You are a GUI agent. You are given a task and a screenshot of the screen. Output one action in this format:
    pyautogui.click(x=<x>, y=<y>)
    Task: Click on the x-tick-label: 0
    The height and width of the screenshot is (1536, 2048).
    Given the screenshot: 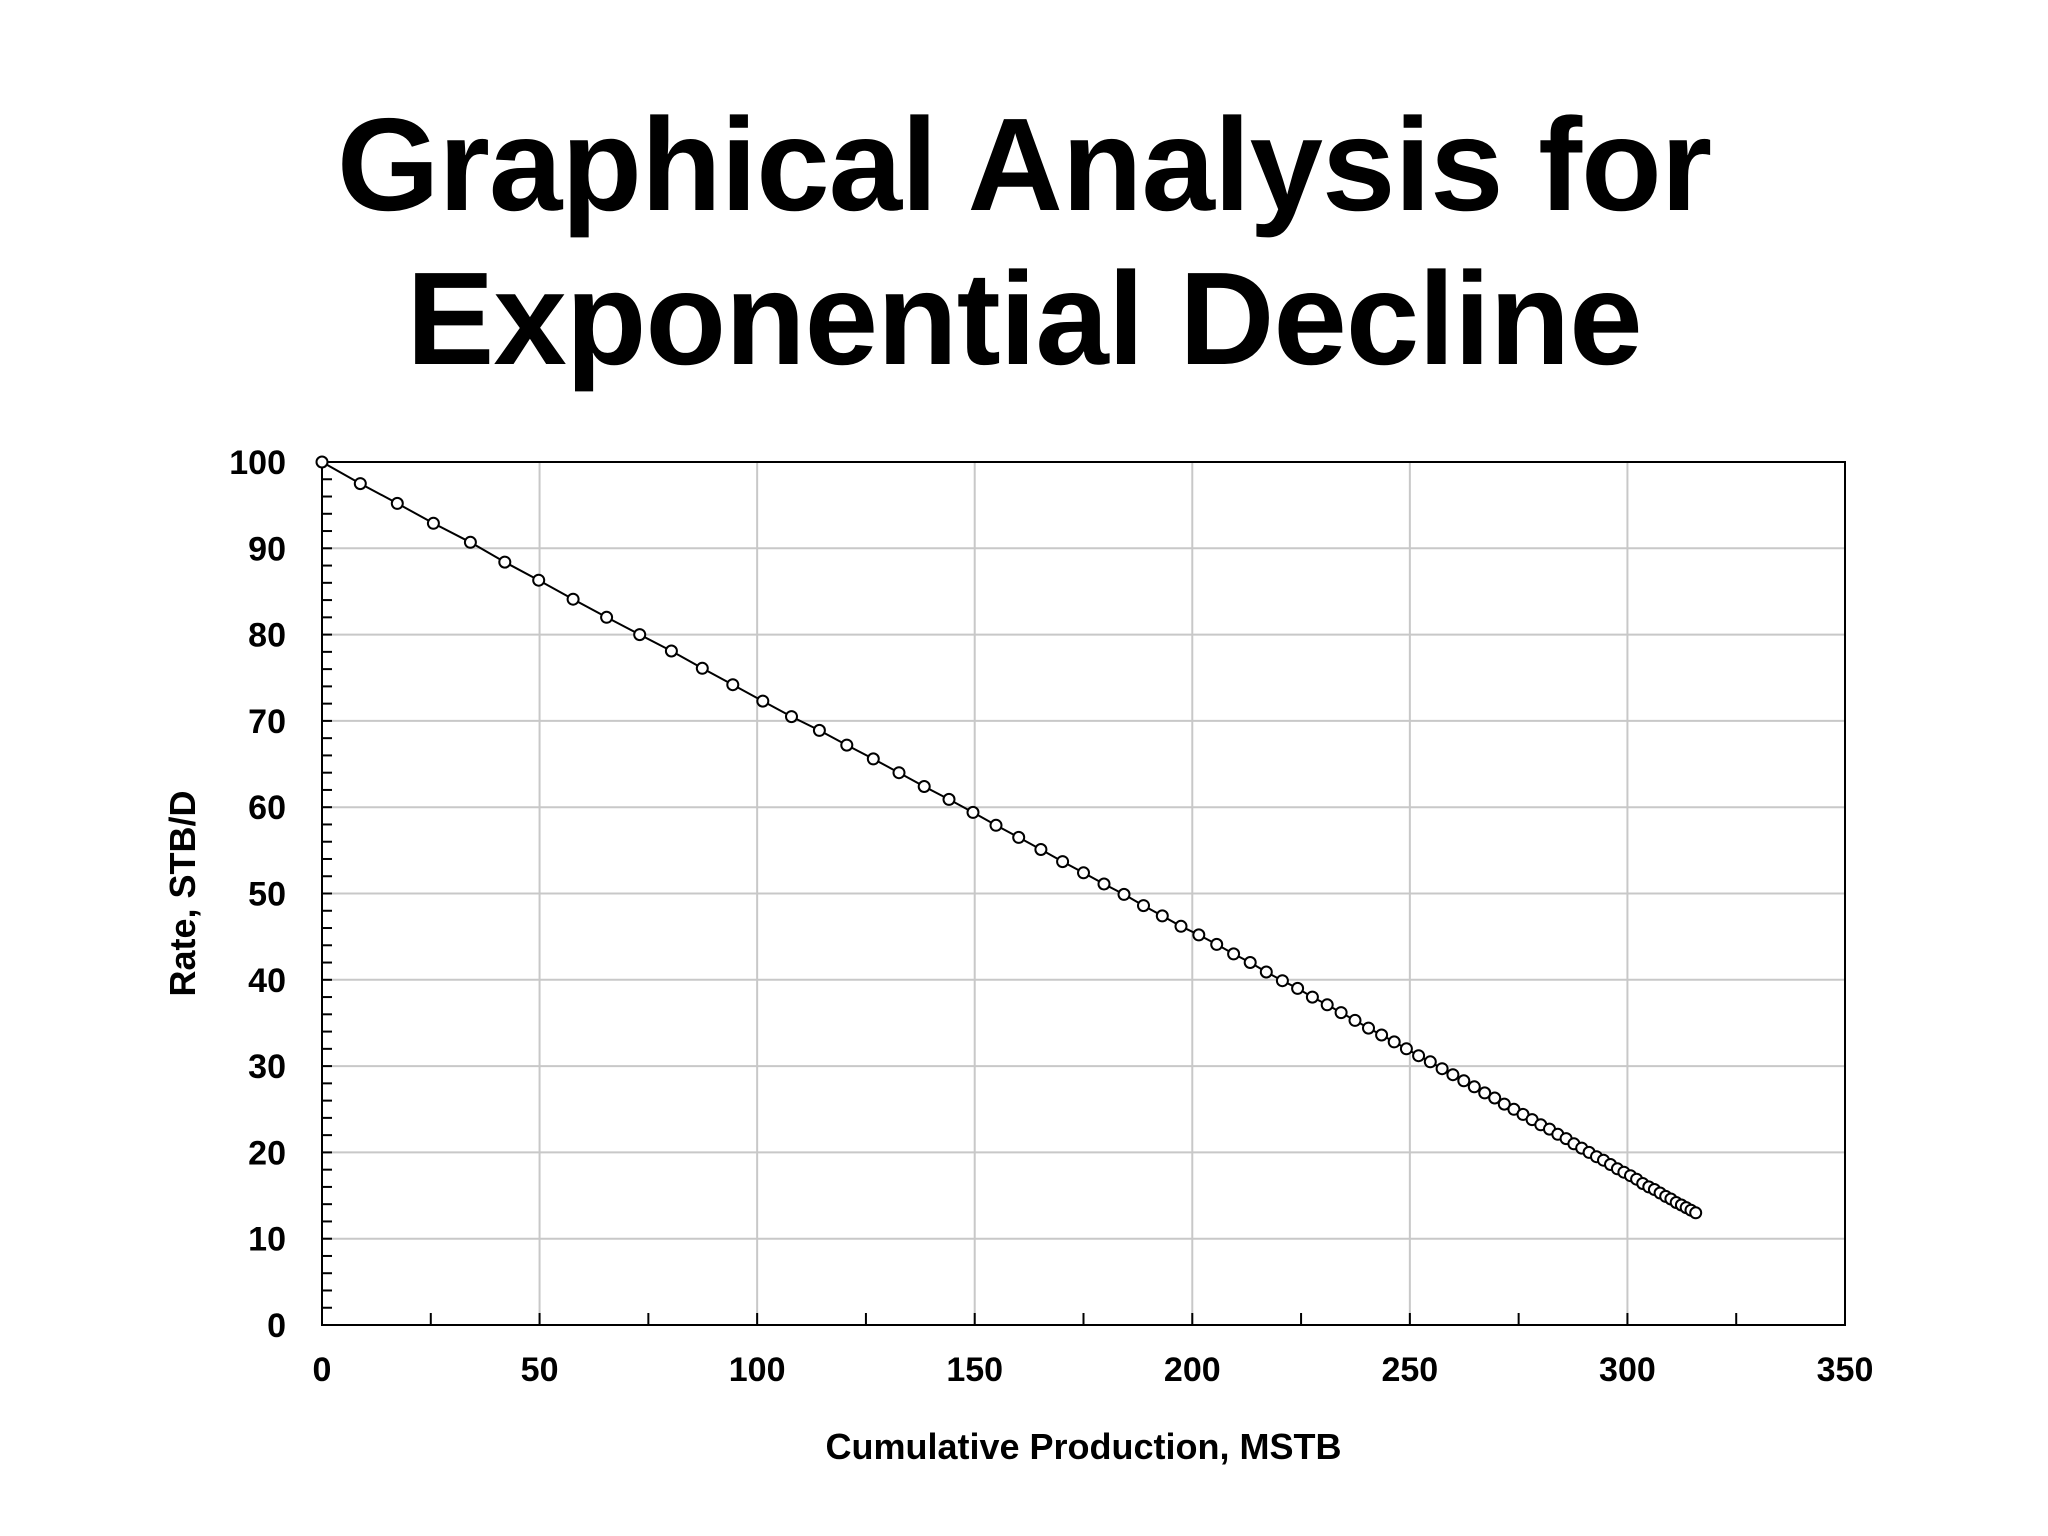 What is the action you would take?
    pyautogui.click(x=322, y=1370)
    